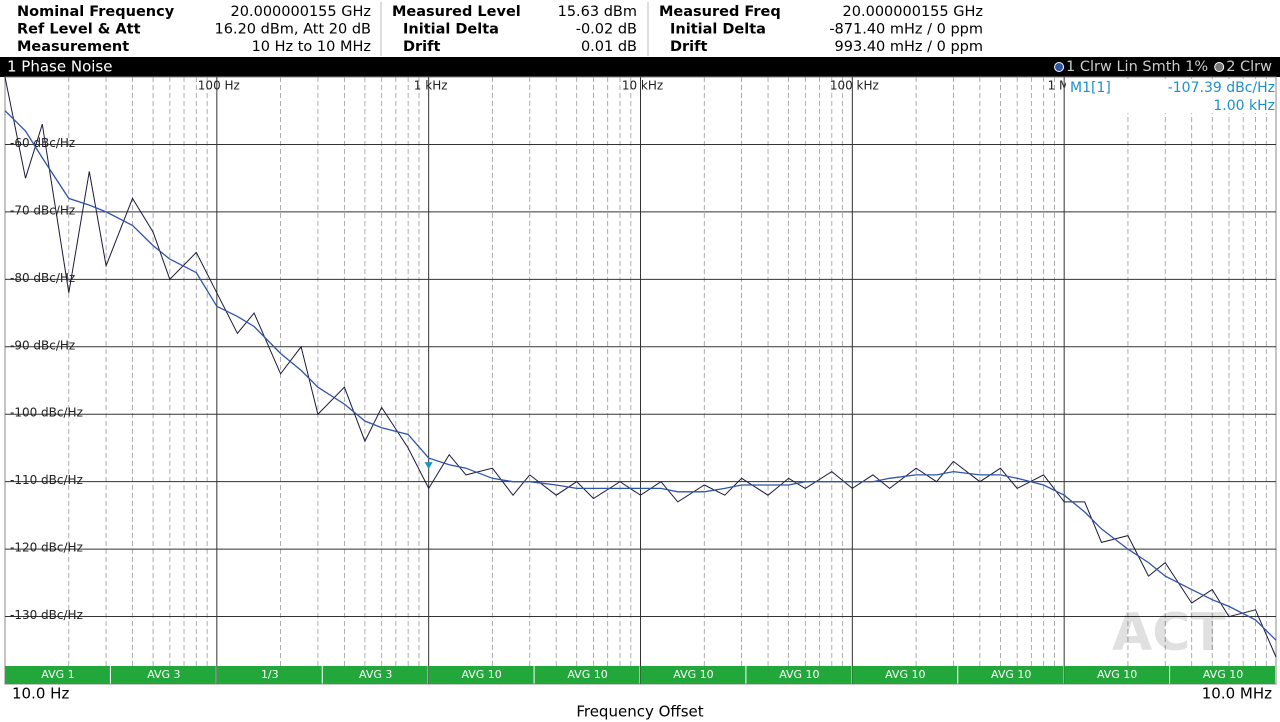 This screenshot has height=722, width=1280. I want to click on sweep-segment-label: 1/3, so click(270, 674).